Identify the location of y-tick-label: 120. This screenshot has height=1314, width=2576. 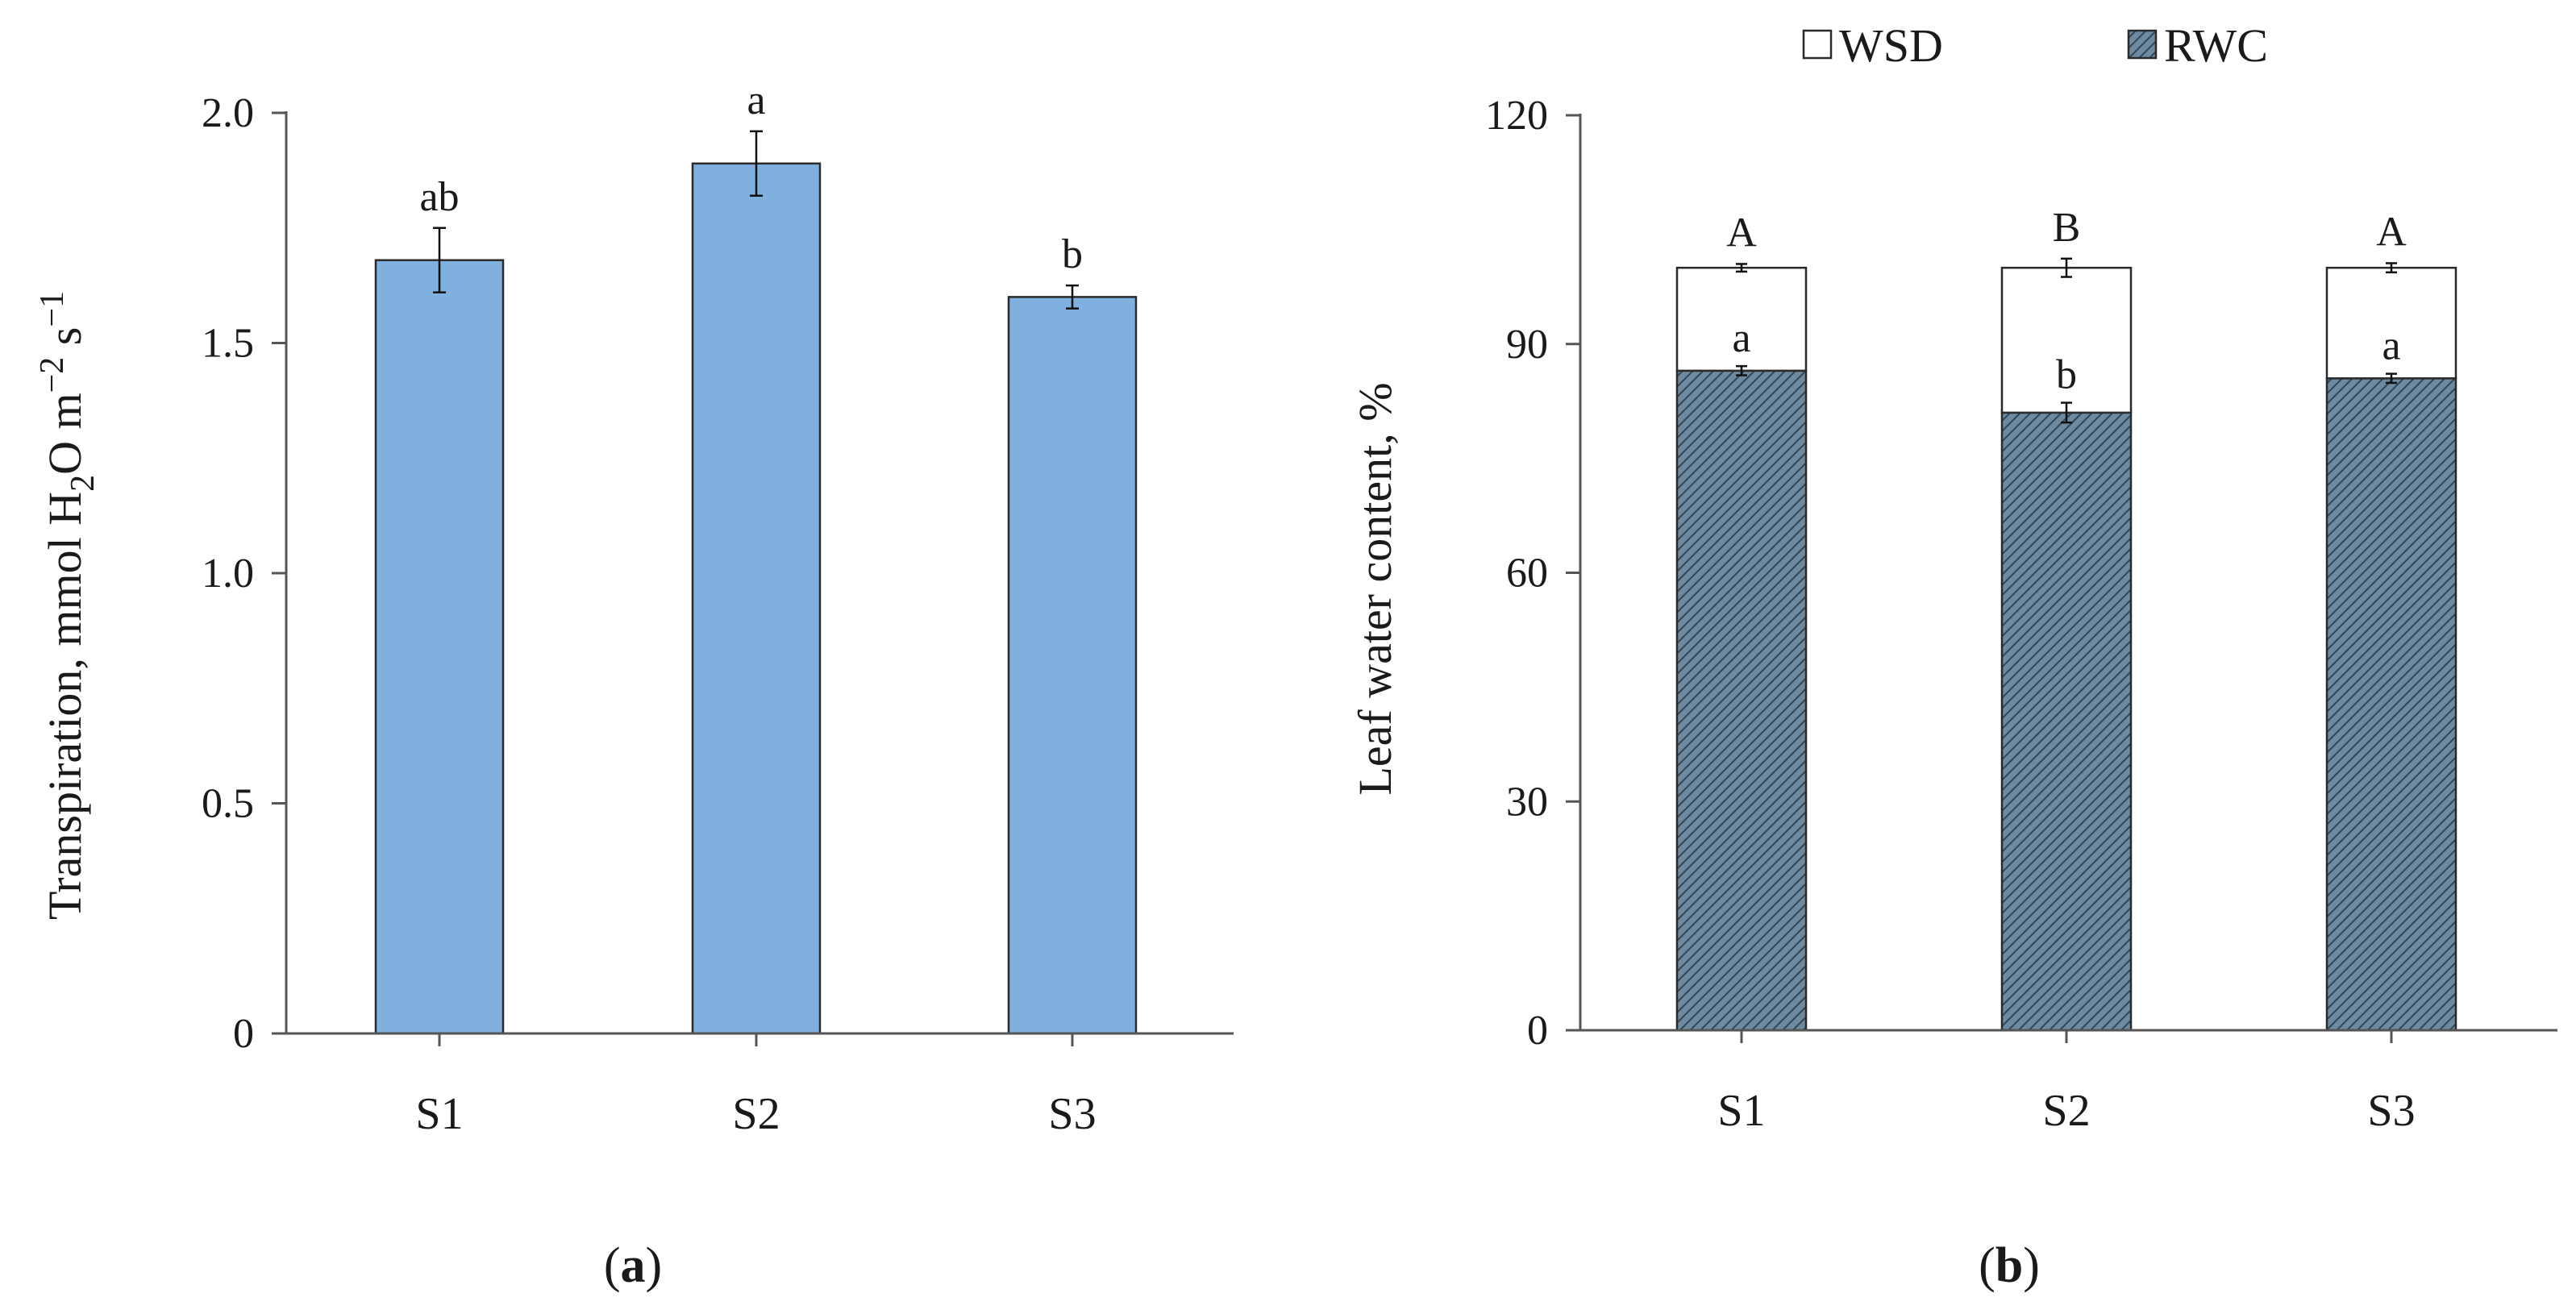
(1517, 116).